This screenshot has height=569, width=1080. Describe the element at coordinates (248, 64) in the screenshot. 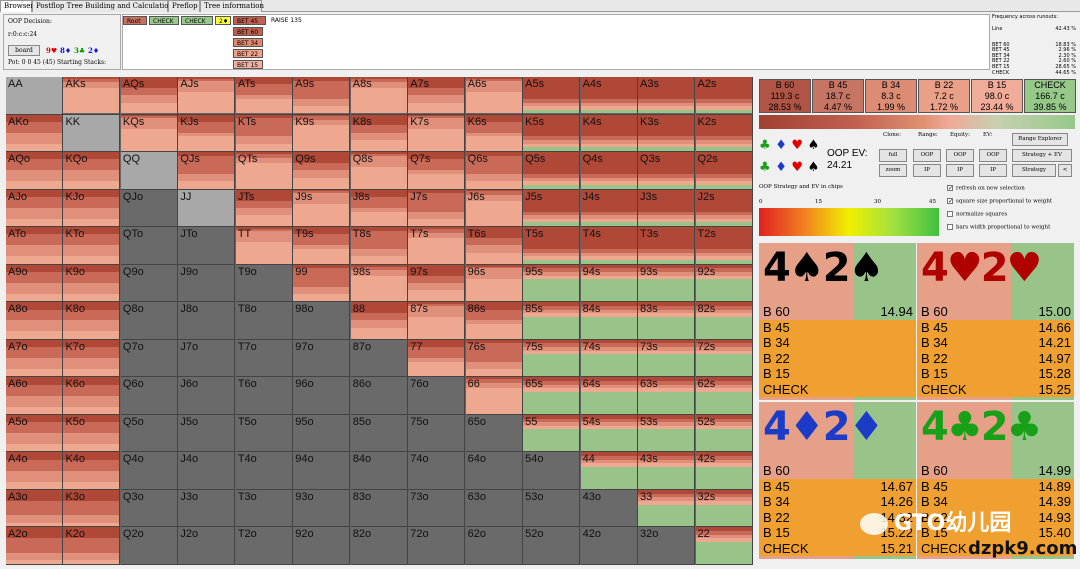

I see `tree-node: BET 15` at that location.